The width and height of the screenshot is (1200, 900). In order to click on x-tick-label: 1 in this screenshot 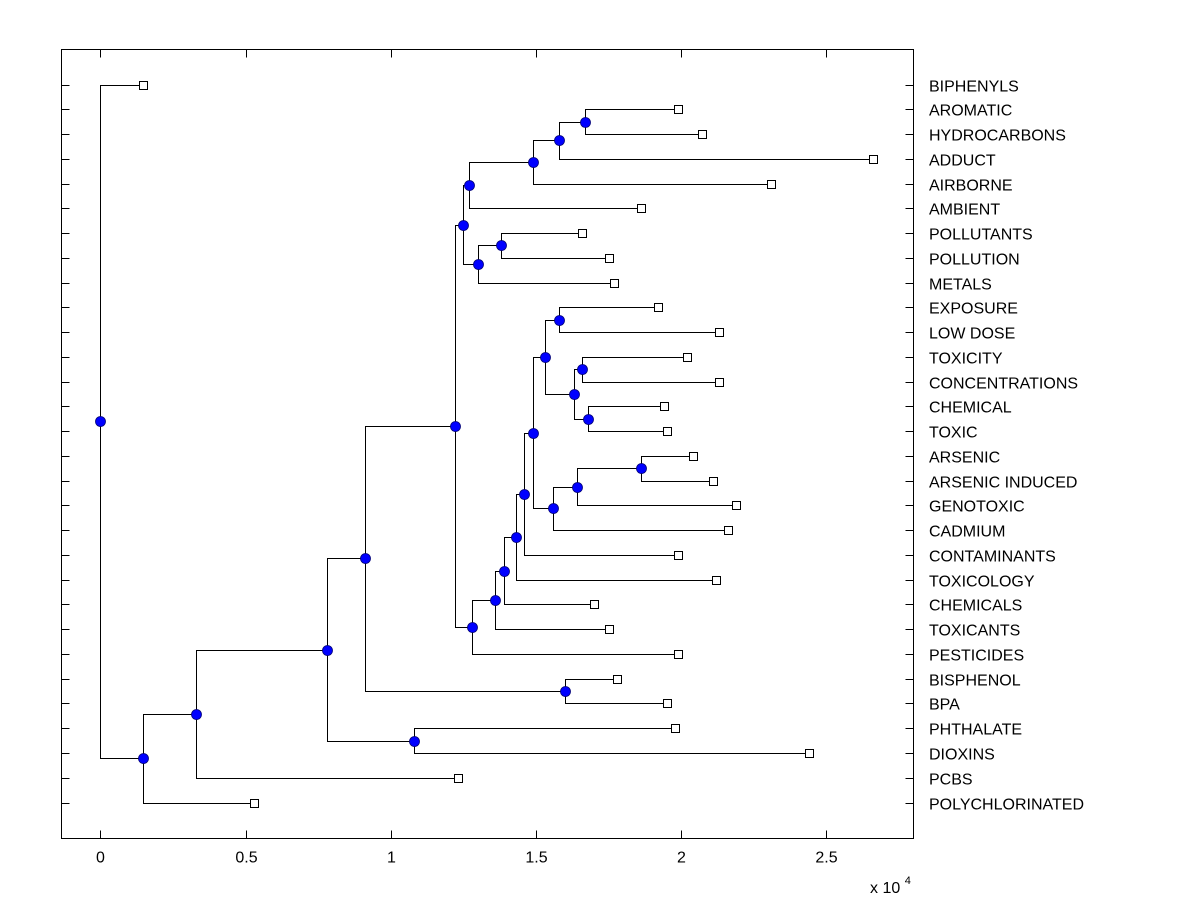, I will do `click(391, 858)`.